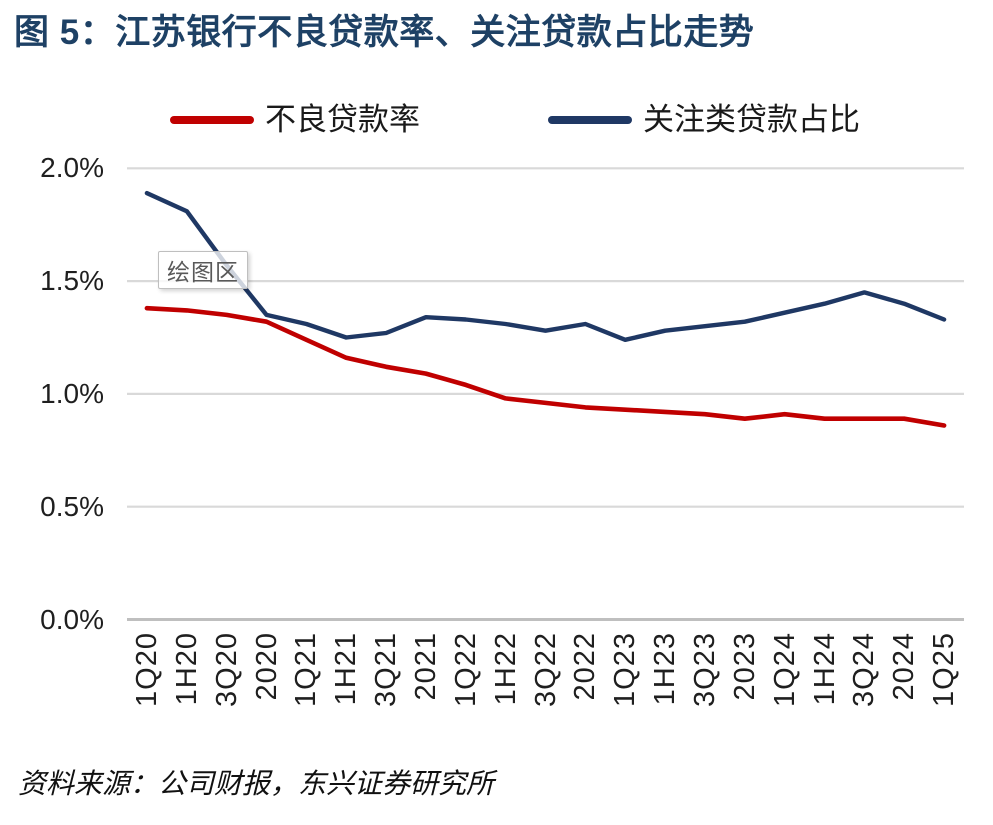  Describe the element at coordinates (186, 669) in the screenshot. I see `x-axis-tick-label: 1H20` at that location.